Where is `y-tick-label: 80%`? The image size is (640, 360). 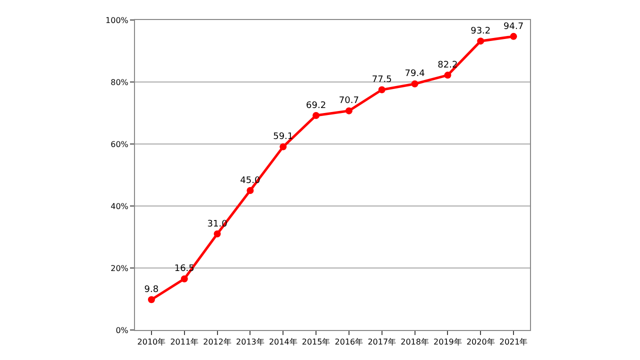
y-tick-label: 80% is located at coordinates (119, 82).